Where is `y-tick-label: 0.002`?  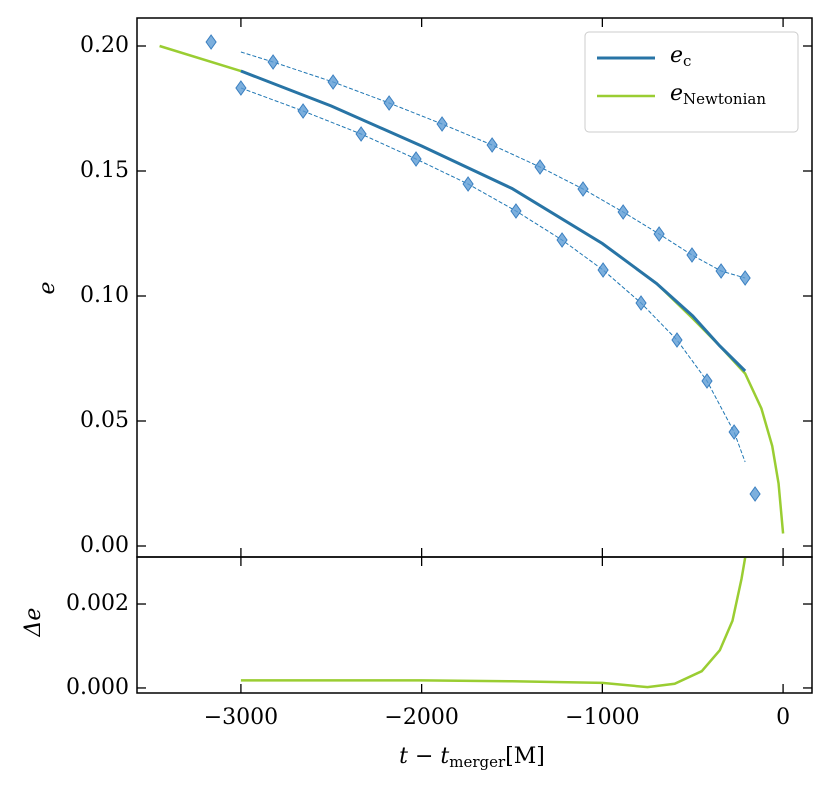 y-tick-label: 0.002 is located at coordinates (97, 603).